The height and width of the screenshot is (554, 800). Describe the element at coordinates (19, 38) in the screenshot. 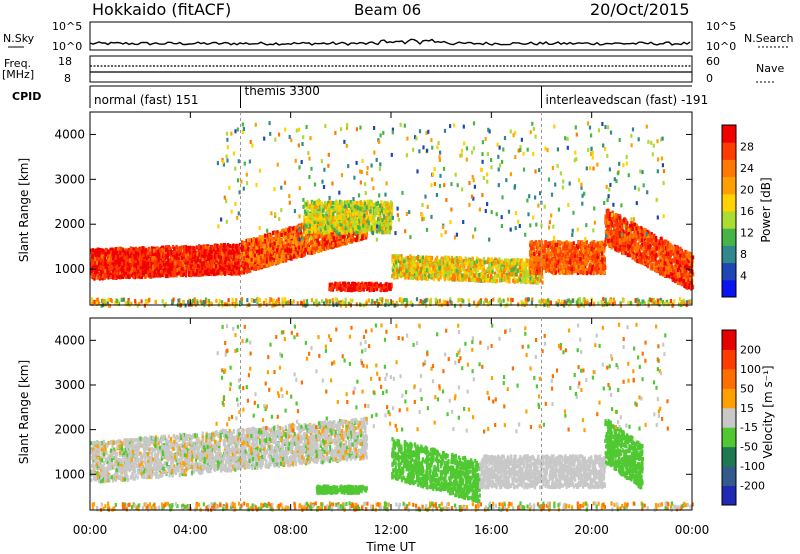

I see `nsky-label: N.Sky` at that location.